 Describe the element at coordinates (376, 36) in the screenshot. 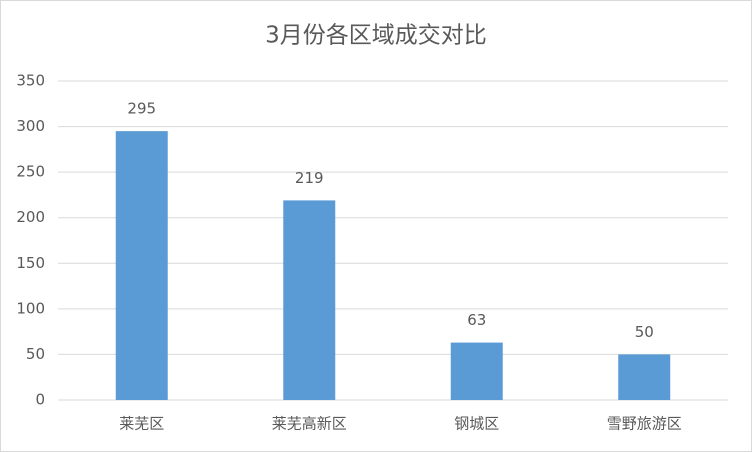

I see `chart-title: 3月份各区域成交对比` at that location.